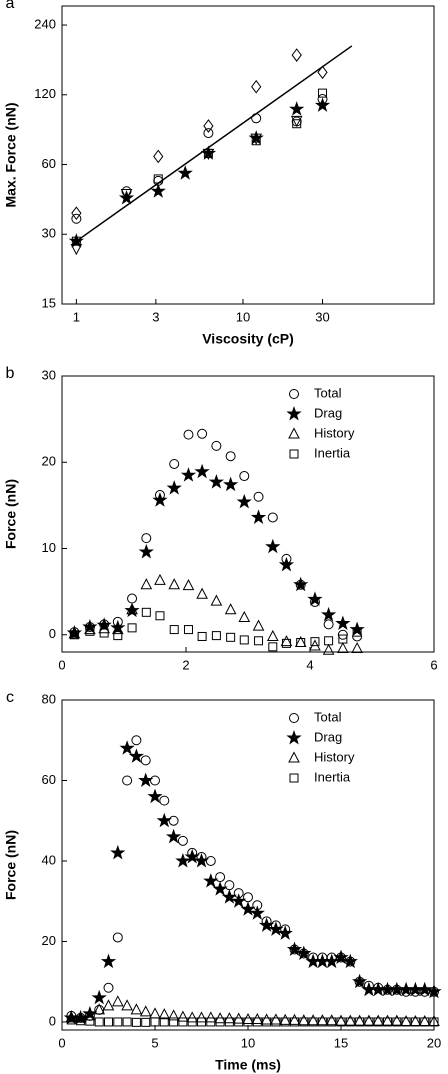 The width and height of the screenshot is (448, 1074). What do you see at coordinates (433, 664) in the screenshot?
I see `x-tick-label: 6` at bounding box center [433, 664].